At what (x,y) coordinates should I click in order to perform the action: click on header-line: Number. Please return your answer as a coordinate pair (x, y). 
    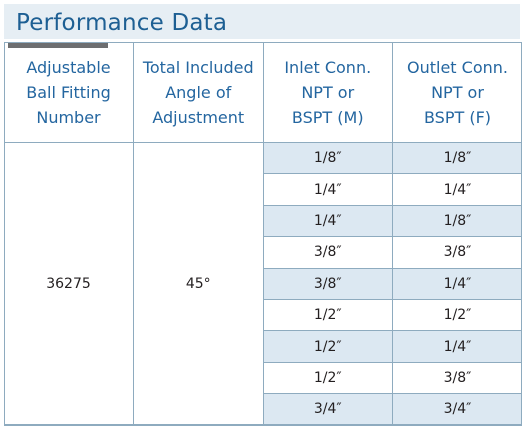
    Looking at the image, I should click on (68, 117).